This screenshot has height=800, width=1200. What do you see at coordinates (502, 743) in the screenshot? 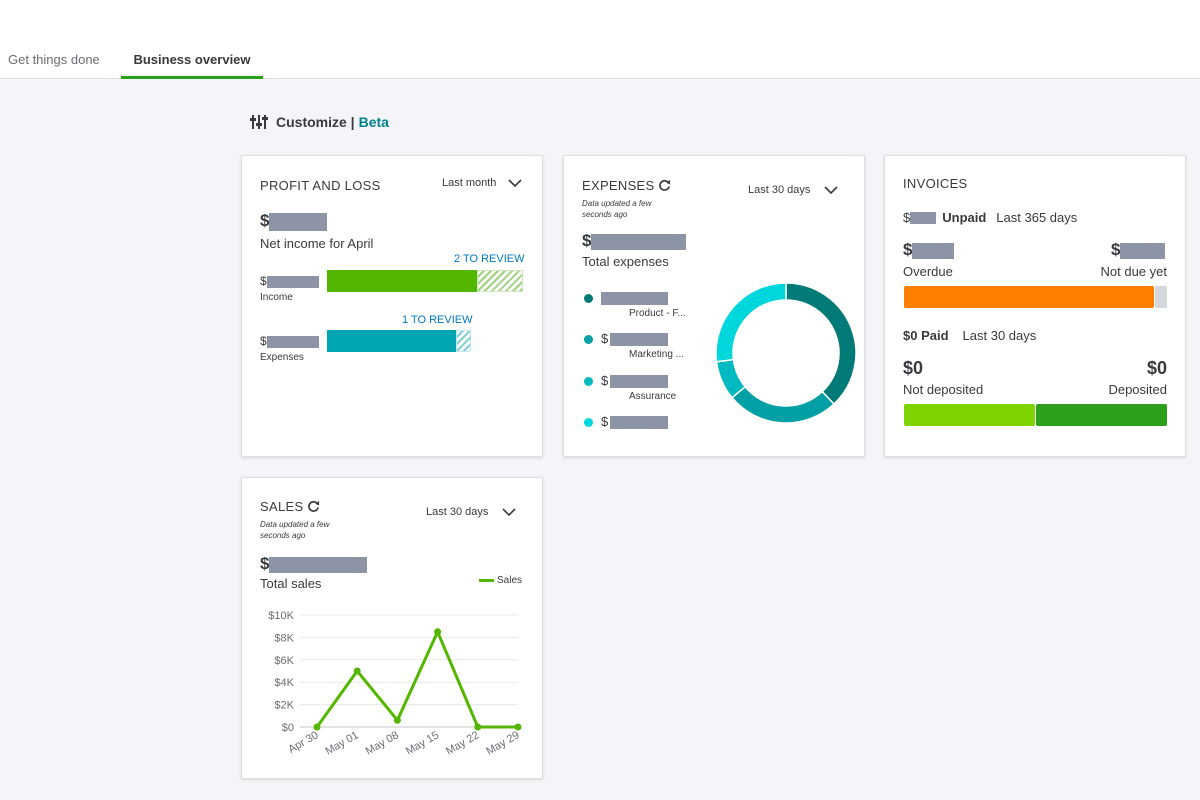
I see `x-tick-label: May 29` at bounding box center [502, 743].